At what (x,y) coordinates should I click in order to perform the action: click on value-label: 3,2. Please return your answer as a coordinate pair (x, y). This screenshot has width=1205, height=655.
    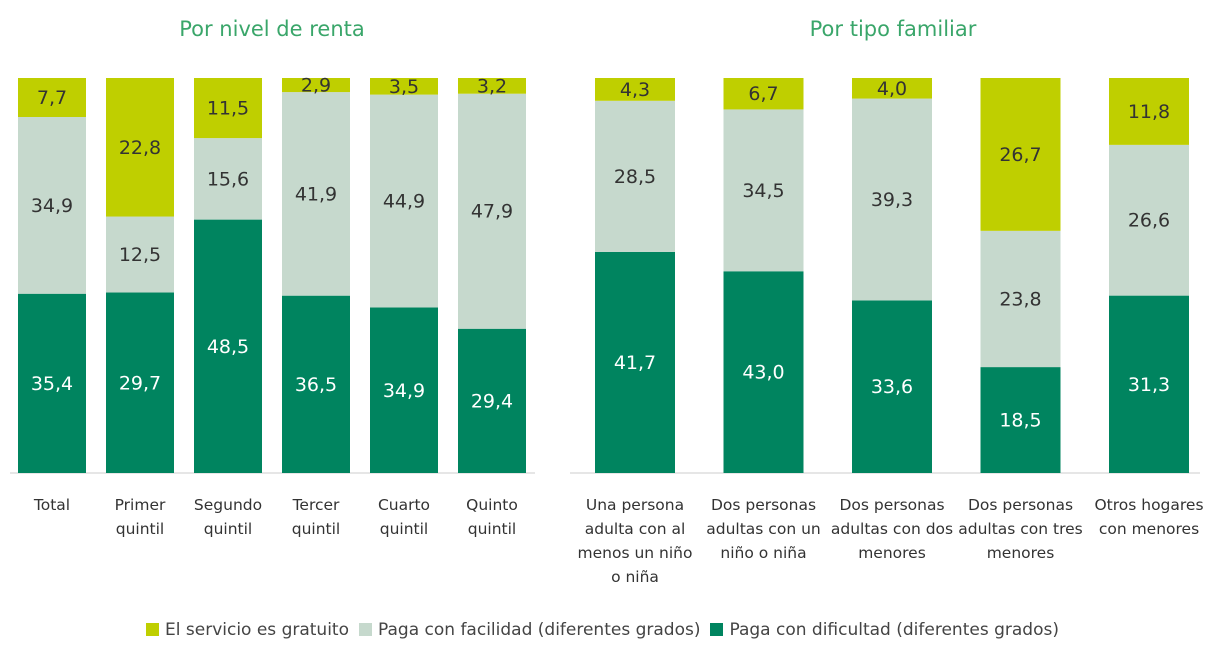
    Looking at the image, I should click on (492, 86).